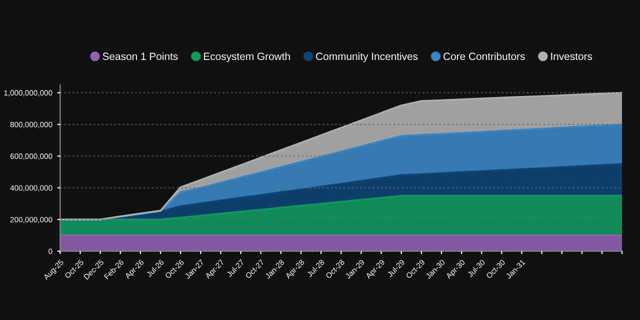 This screenshot has height=320, width=640. What do you see at coordinates (367, 57) in the screenshot?
I see `legend-label: Community Incentives` at bounding box center [367, 57].